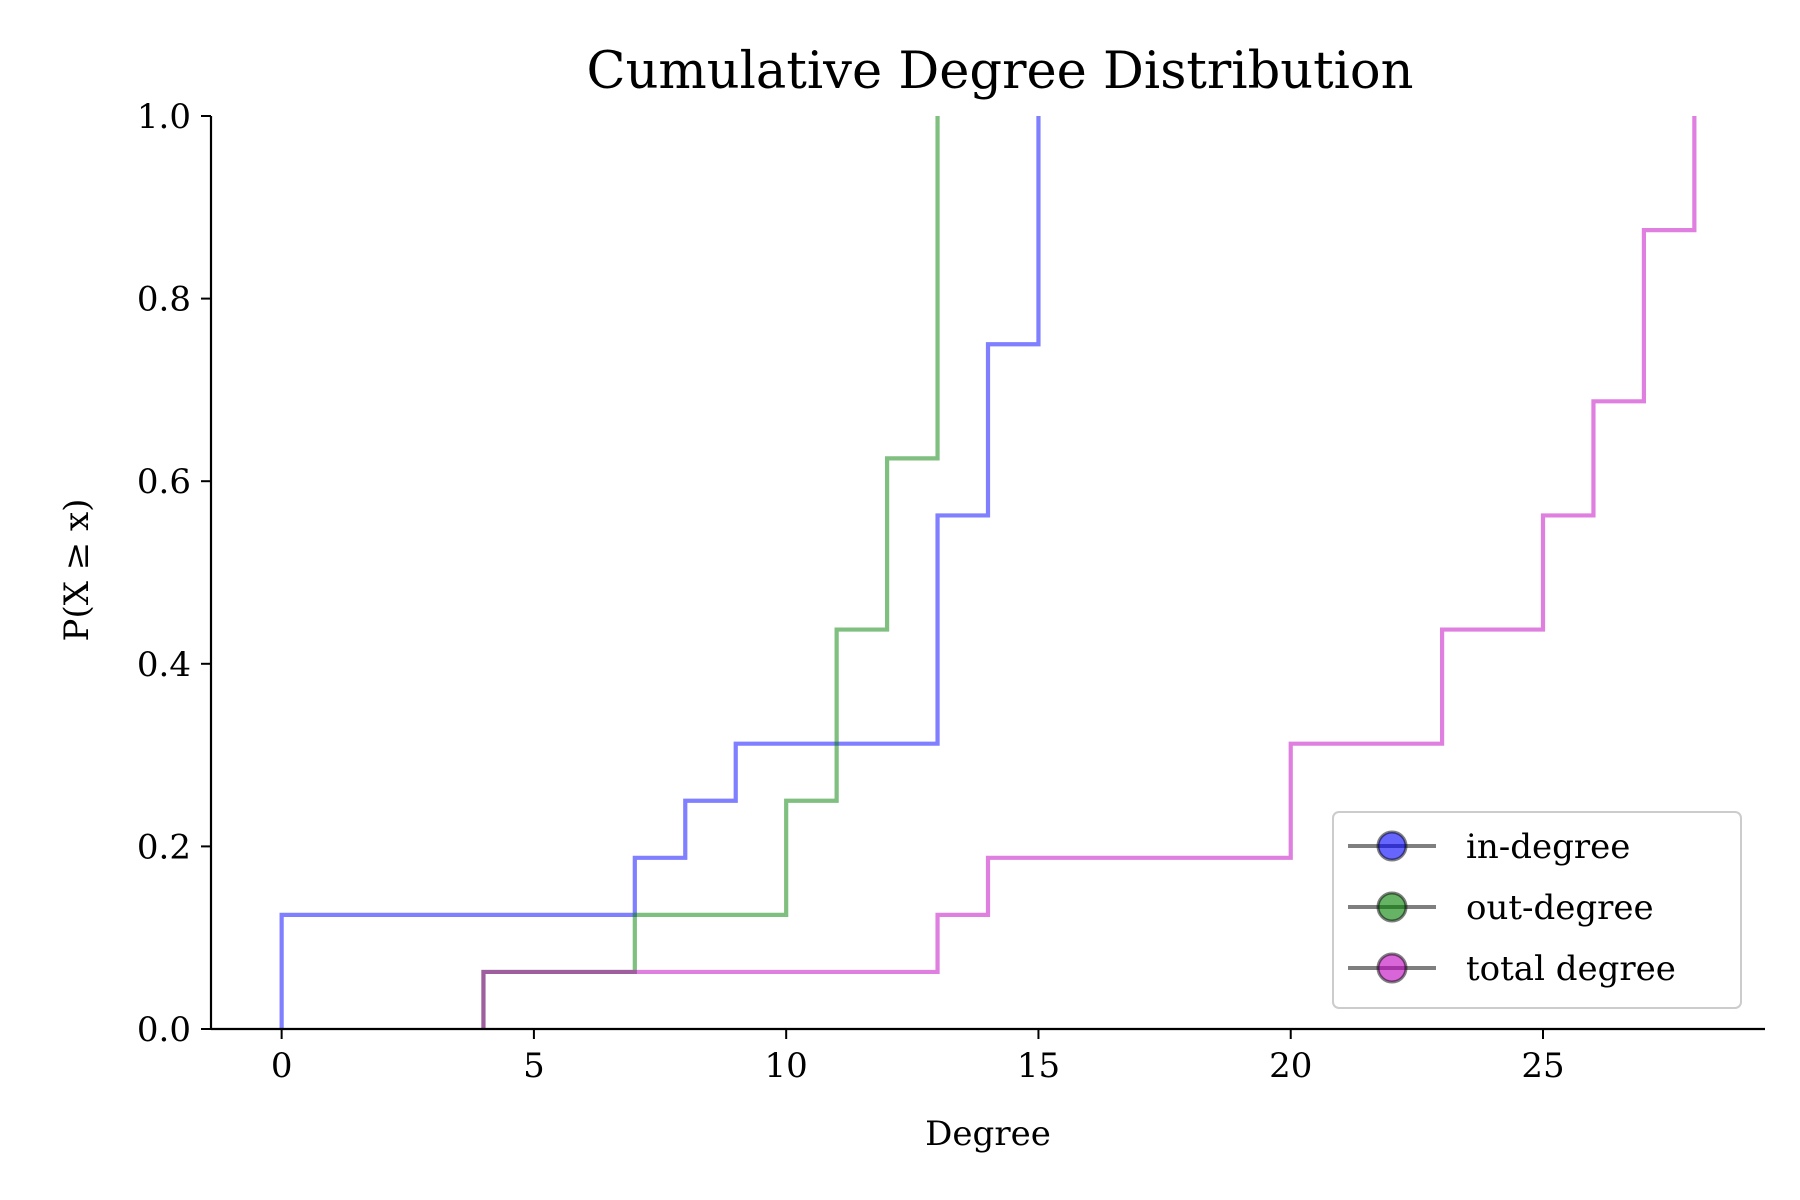 Image resolution: width=1800 pixels, height=1200 pixels. Describe the element at coordinates (1038, 1066) in the screenshot. I see `x-tick-label-3: 15` at that location.